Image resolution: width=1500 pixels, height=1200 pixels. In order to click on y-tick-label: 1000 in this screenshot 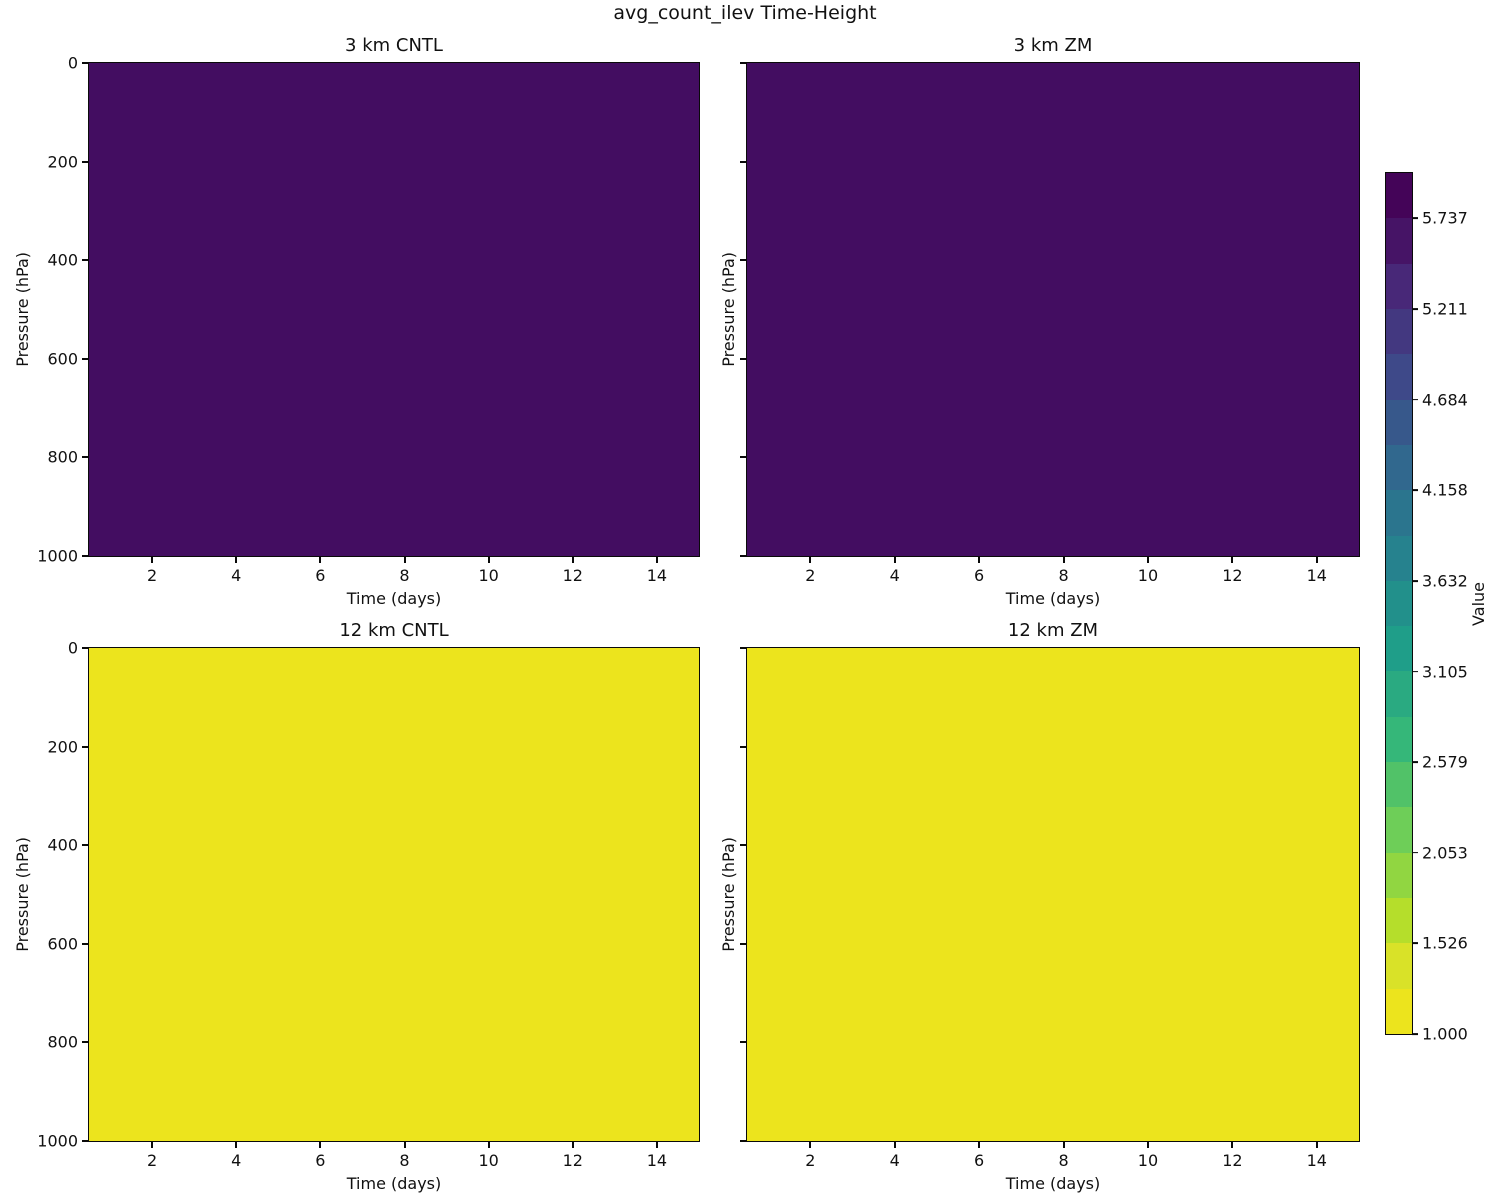, I will do `click(57, 556)`.